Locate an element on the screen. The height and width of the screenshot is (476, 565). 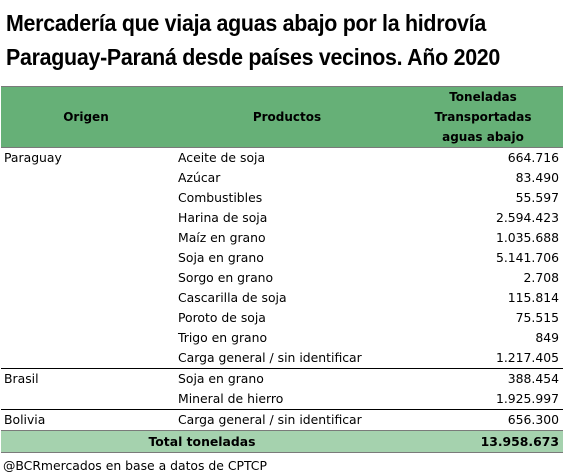
cell-tons: 1.217.405 is located at coordinates (527, 357).